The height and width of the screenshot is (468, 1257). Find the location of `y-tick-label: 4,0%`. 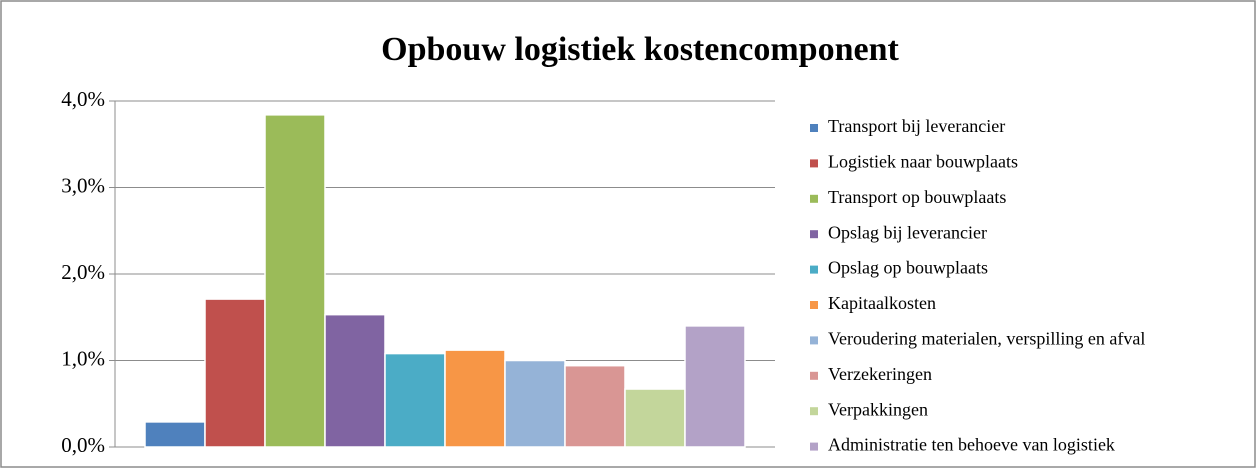

y-tick-label: 4,0% is located at coordinates (83, 99).